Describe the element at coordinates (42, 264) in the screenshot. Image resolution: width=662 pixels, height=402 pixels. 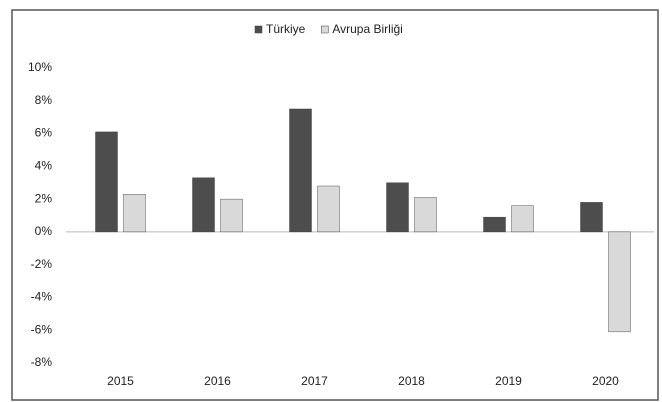
I see `y-tick-label: -2%` at that location.